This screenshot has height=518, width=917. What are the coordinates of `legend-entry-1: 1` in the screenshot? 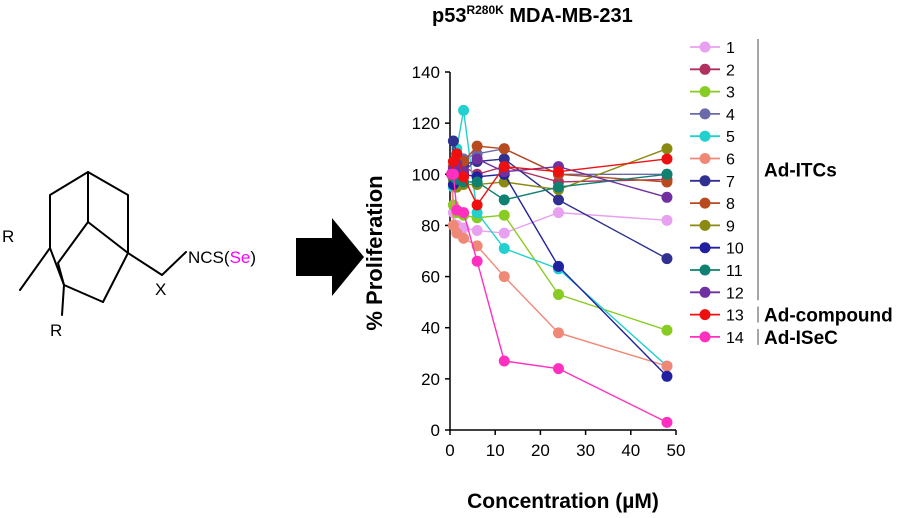 It's located at (712, 48).